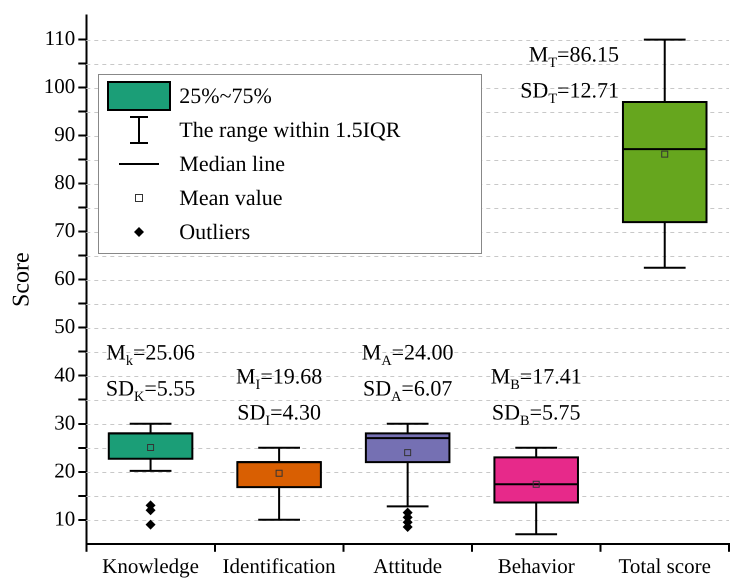 This screenshot has height=587, width=743. Describe the element at coordinates (21, 280) in the screenshot. I see `y-axis-title: Score` at that location.